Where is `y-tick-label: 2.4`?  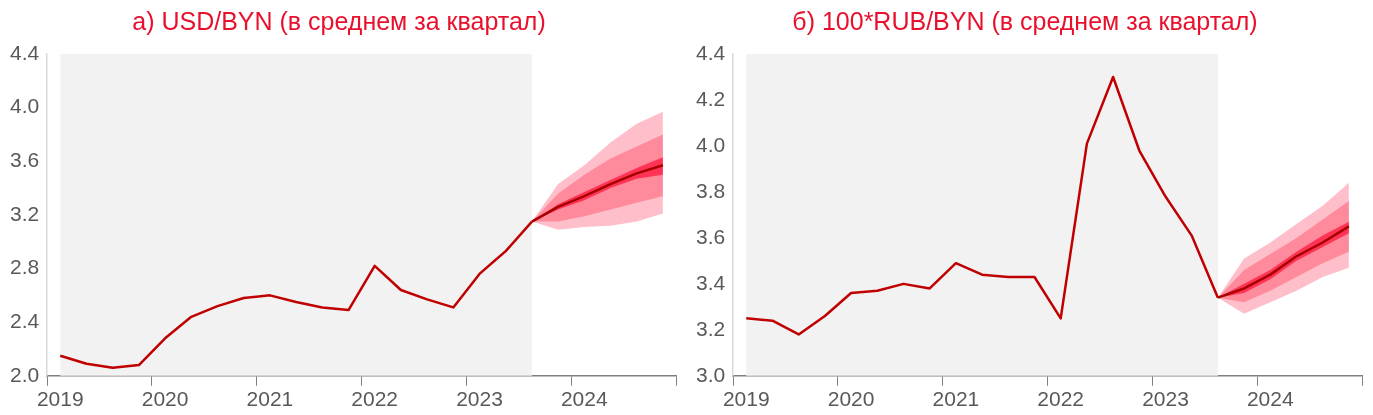 y-tick-label: 2.4 is located at coordinates (24, 320).